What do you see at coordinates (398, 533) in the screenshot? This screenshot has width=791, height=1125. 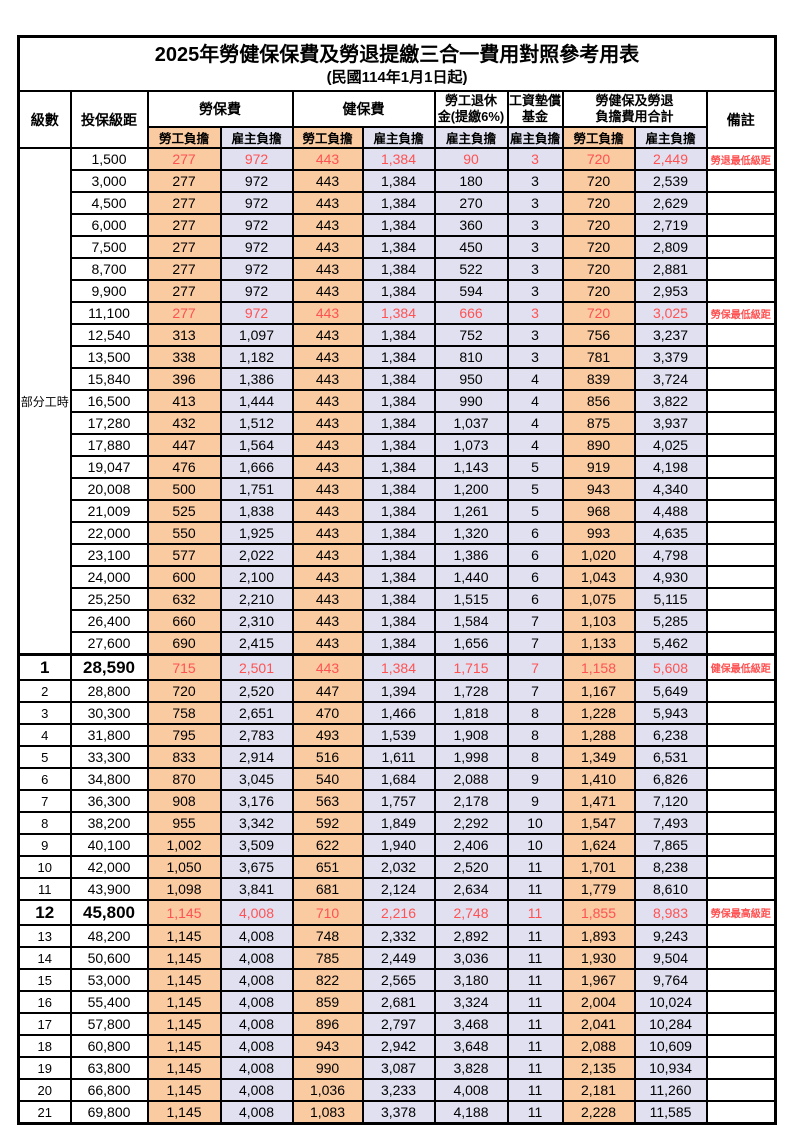 I see `table-row: 22,000 550 1,925 443 1,384 1,320 6 993 4,635` at bounding box center [398, 533].